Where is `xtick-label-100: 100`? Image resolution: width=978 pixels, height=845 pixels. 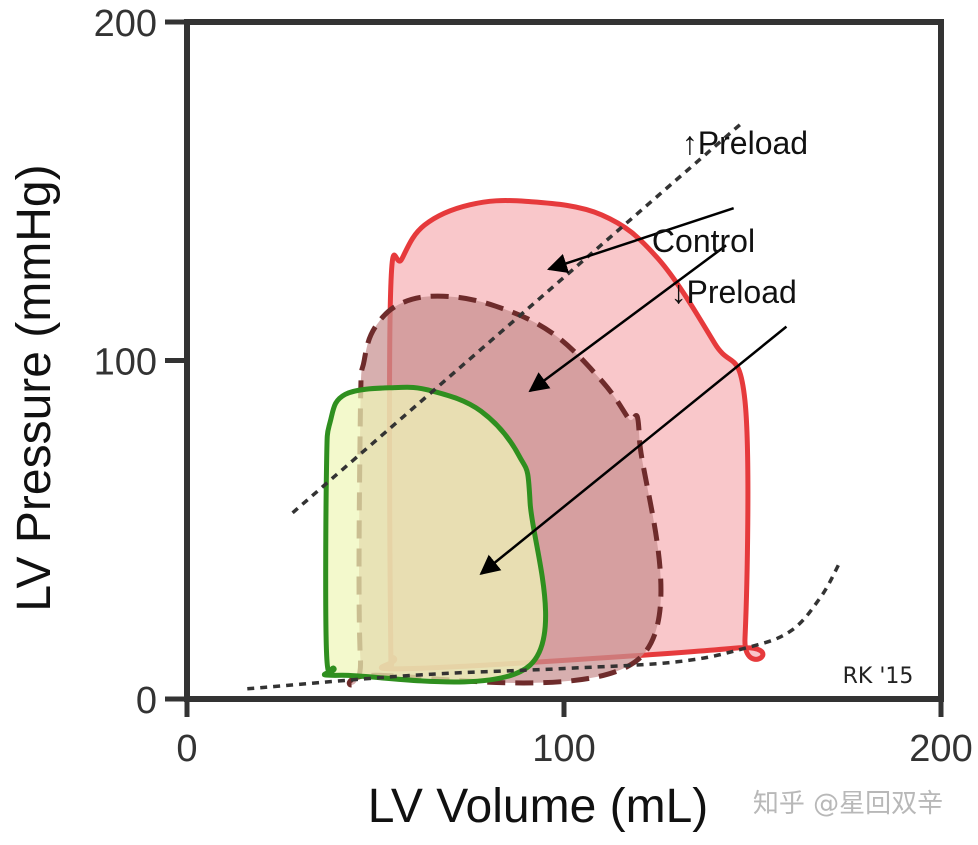 xtick-label-100: 100 is located at coordinates (563, 749).